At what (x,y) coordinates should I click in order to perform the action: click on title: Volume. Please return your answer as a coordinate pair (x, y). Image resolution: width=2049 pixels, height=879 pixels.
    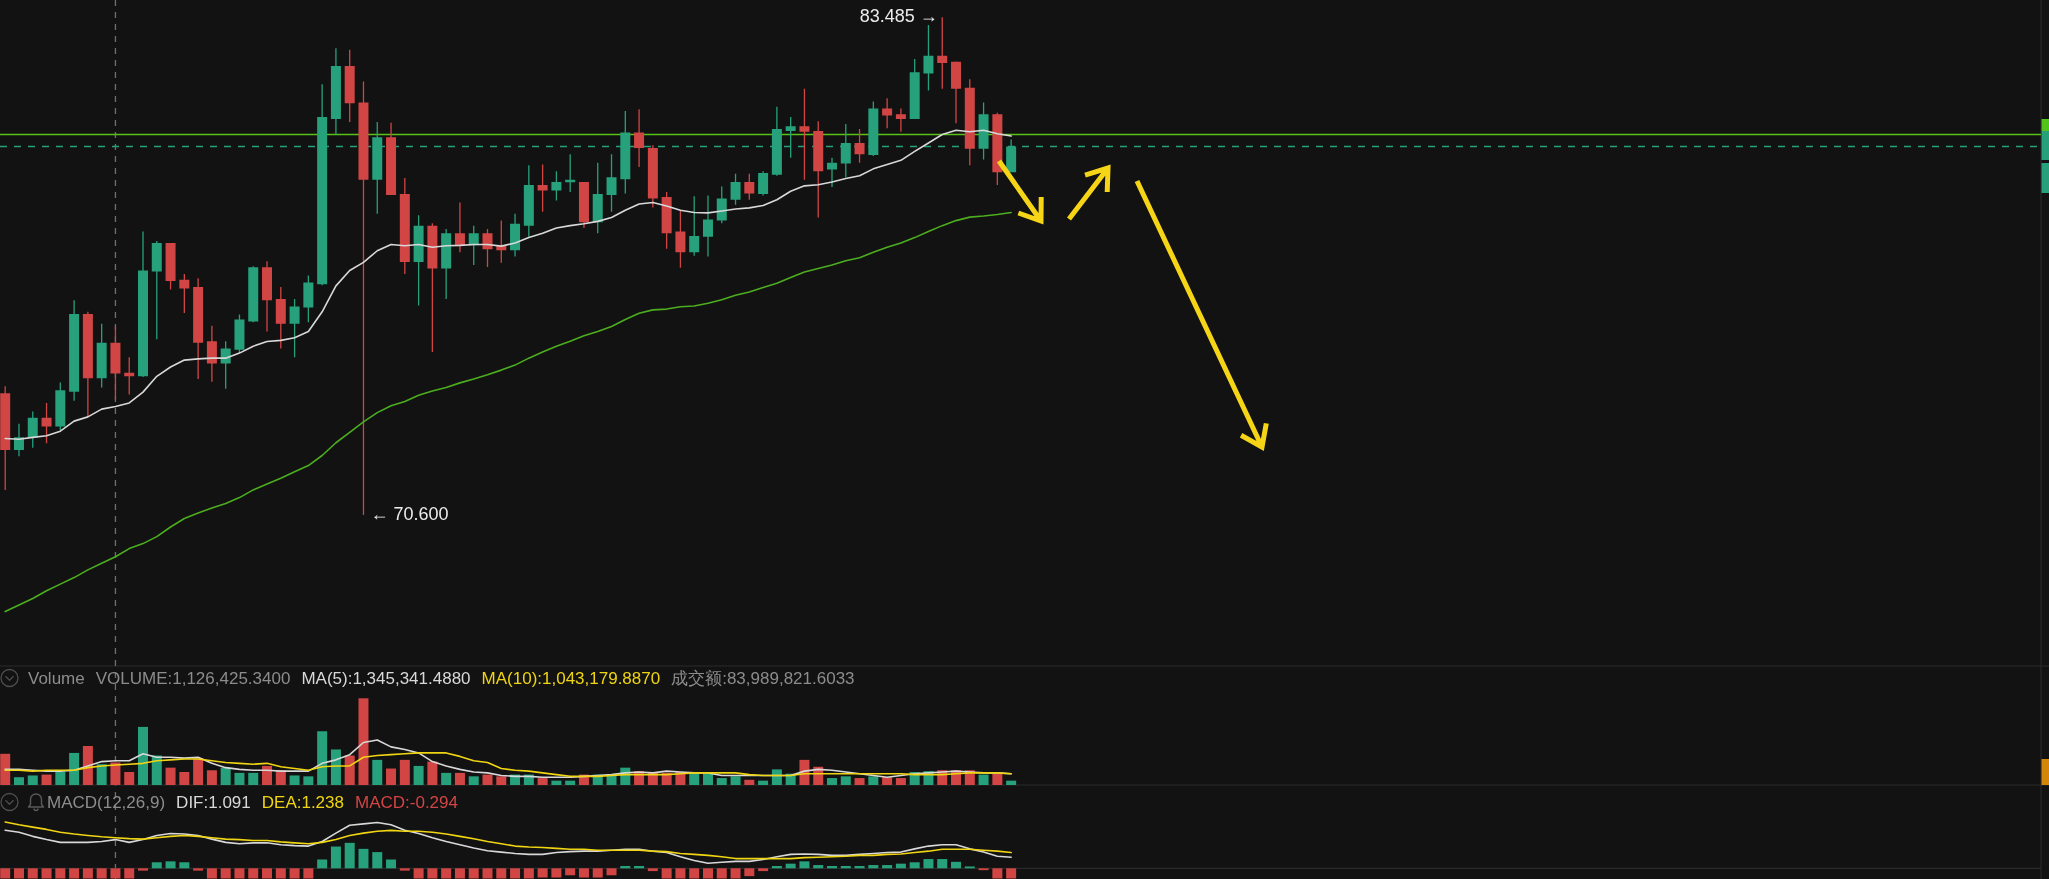
    Looking at the image, I should click on (56, 678).